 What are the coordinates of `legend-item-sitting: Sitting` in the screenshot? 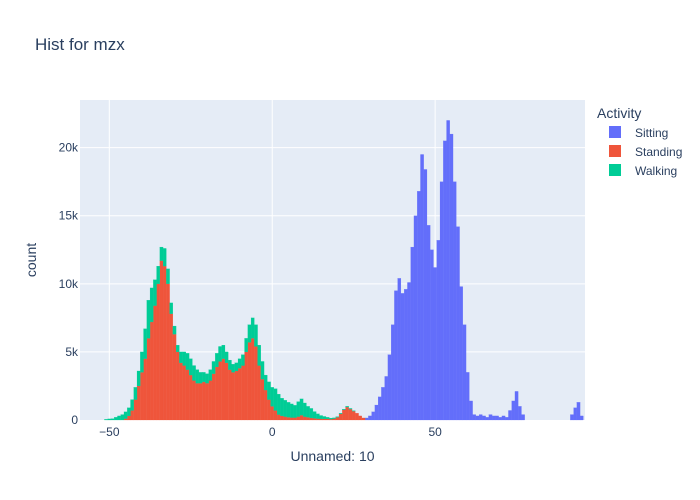 It's located at (638, 133).